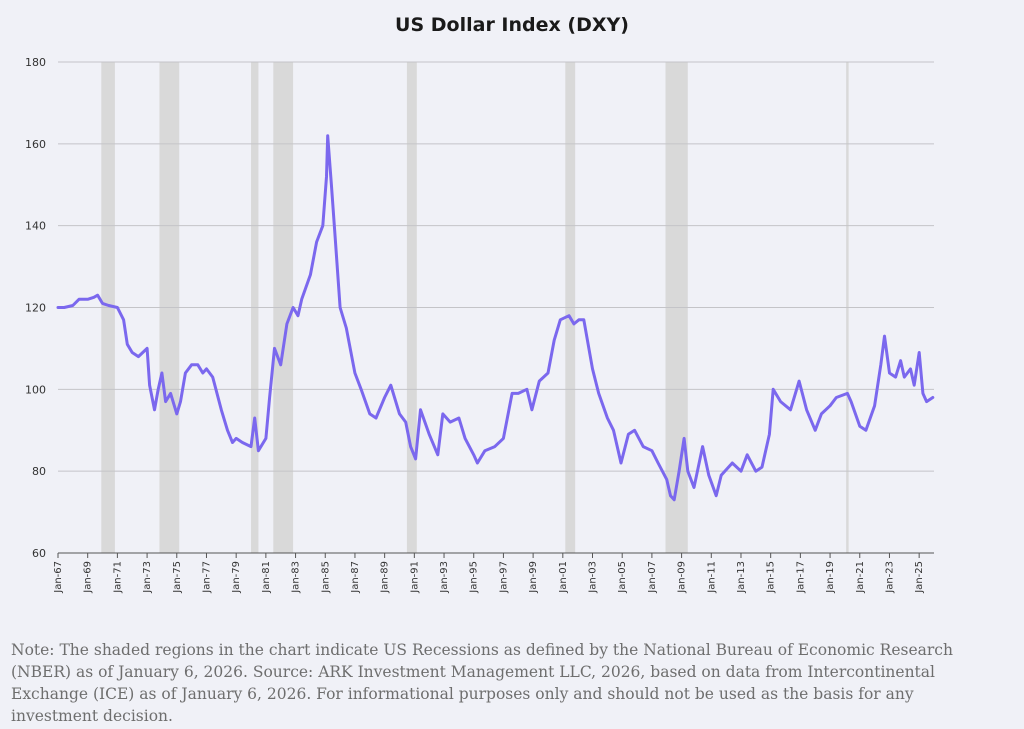  Describe the element at coordinates (39, 553) in the screenshot. I see `y-tick-label-60: 60` at that location.